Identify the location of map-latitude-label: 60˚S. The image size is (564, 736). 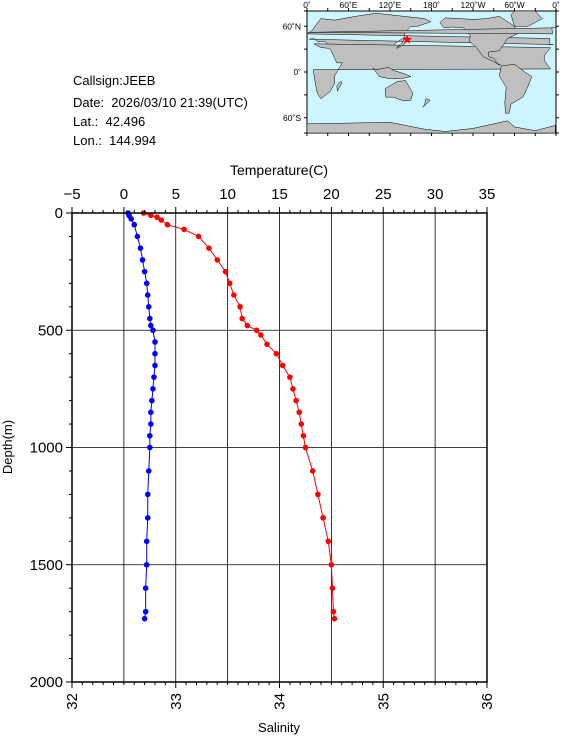
(292, 118).